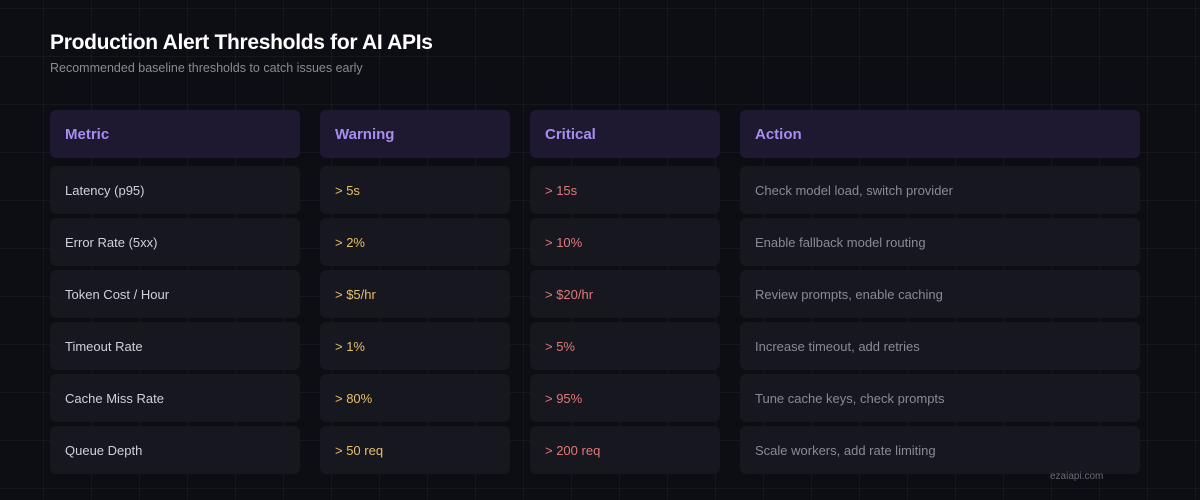 This screenshot has height=500, width=1200. I want to click on table-cell-metric: Queue Depth, so click(175, 450).